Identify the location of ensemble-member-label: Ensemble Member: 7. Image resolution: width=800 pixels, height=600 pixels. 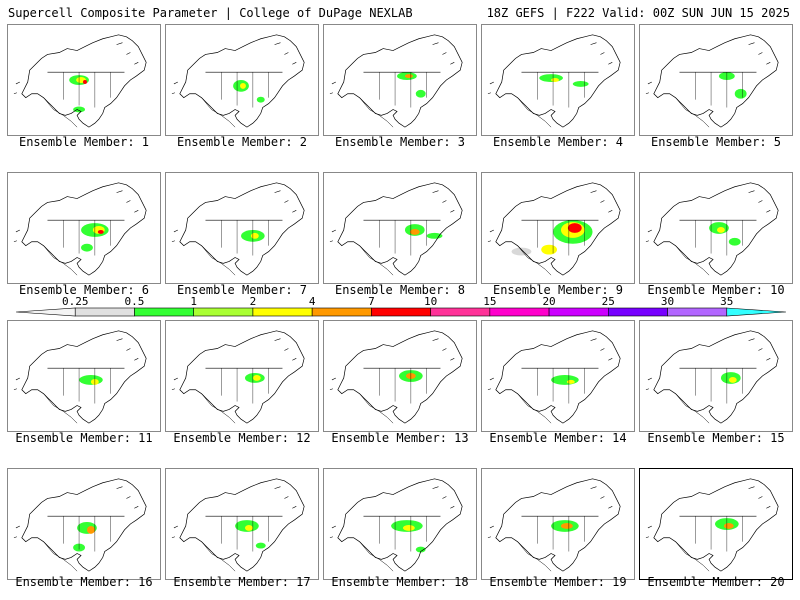
(242, 290).